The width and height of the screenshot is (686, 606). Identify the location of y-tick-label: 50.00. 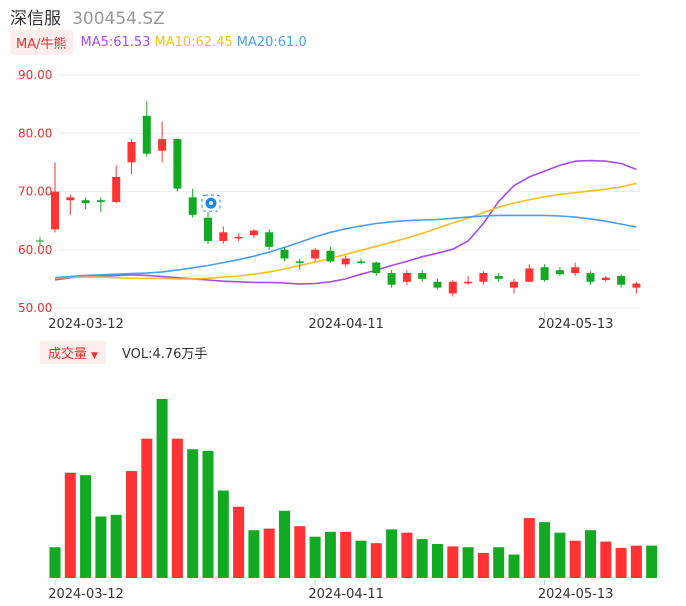
(35, 308).